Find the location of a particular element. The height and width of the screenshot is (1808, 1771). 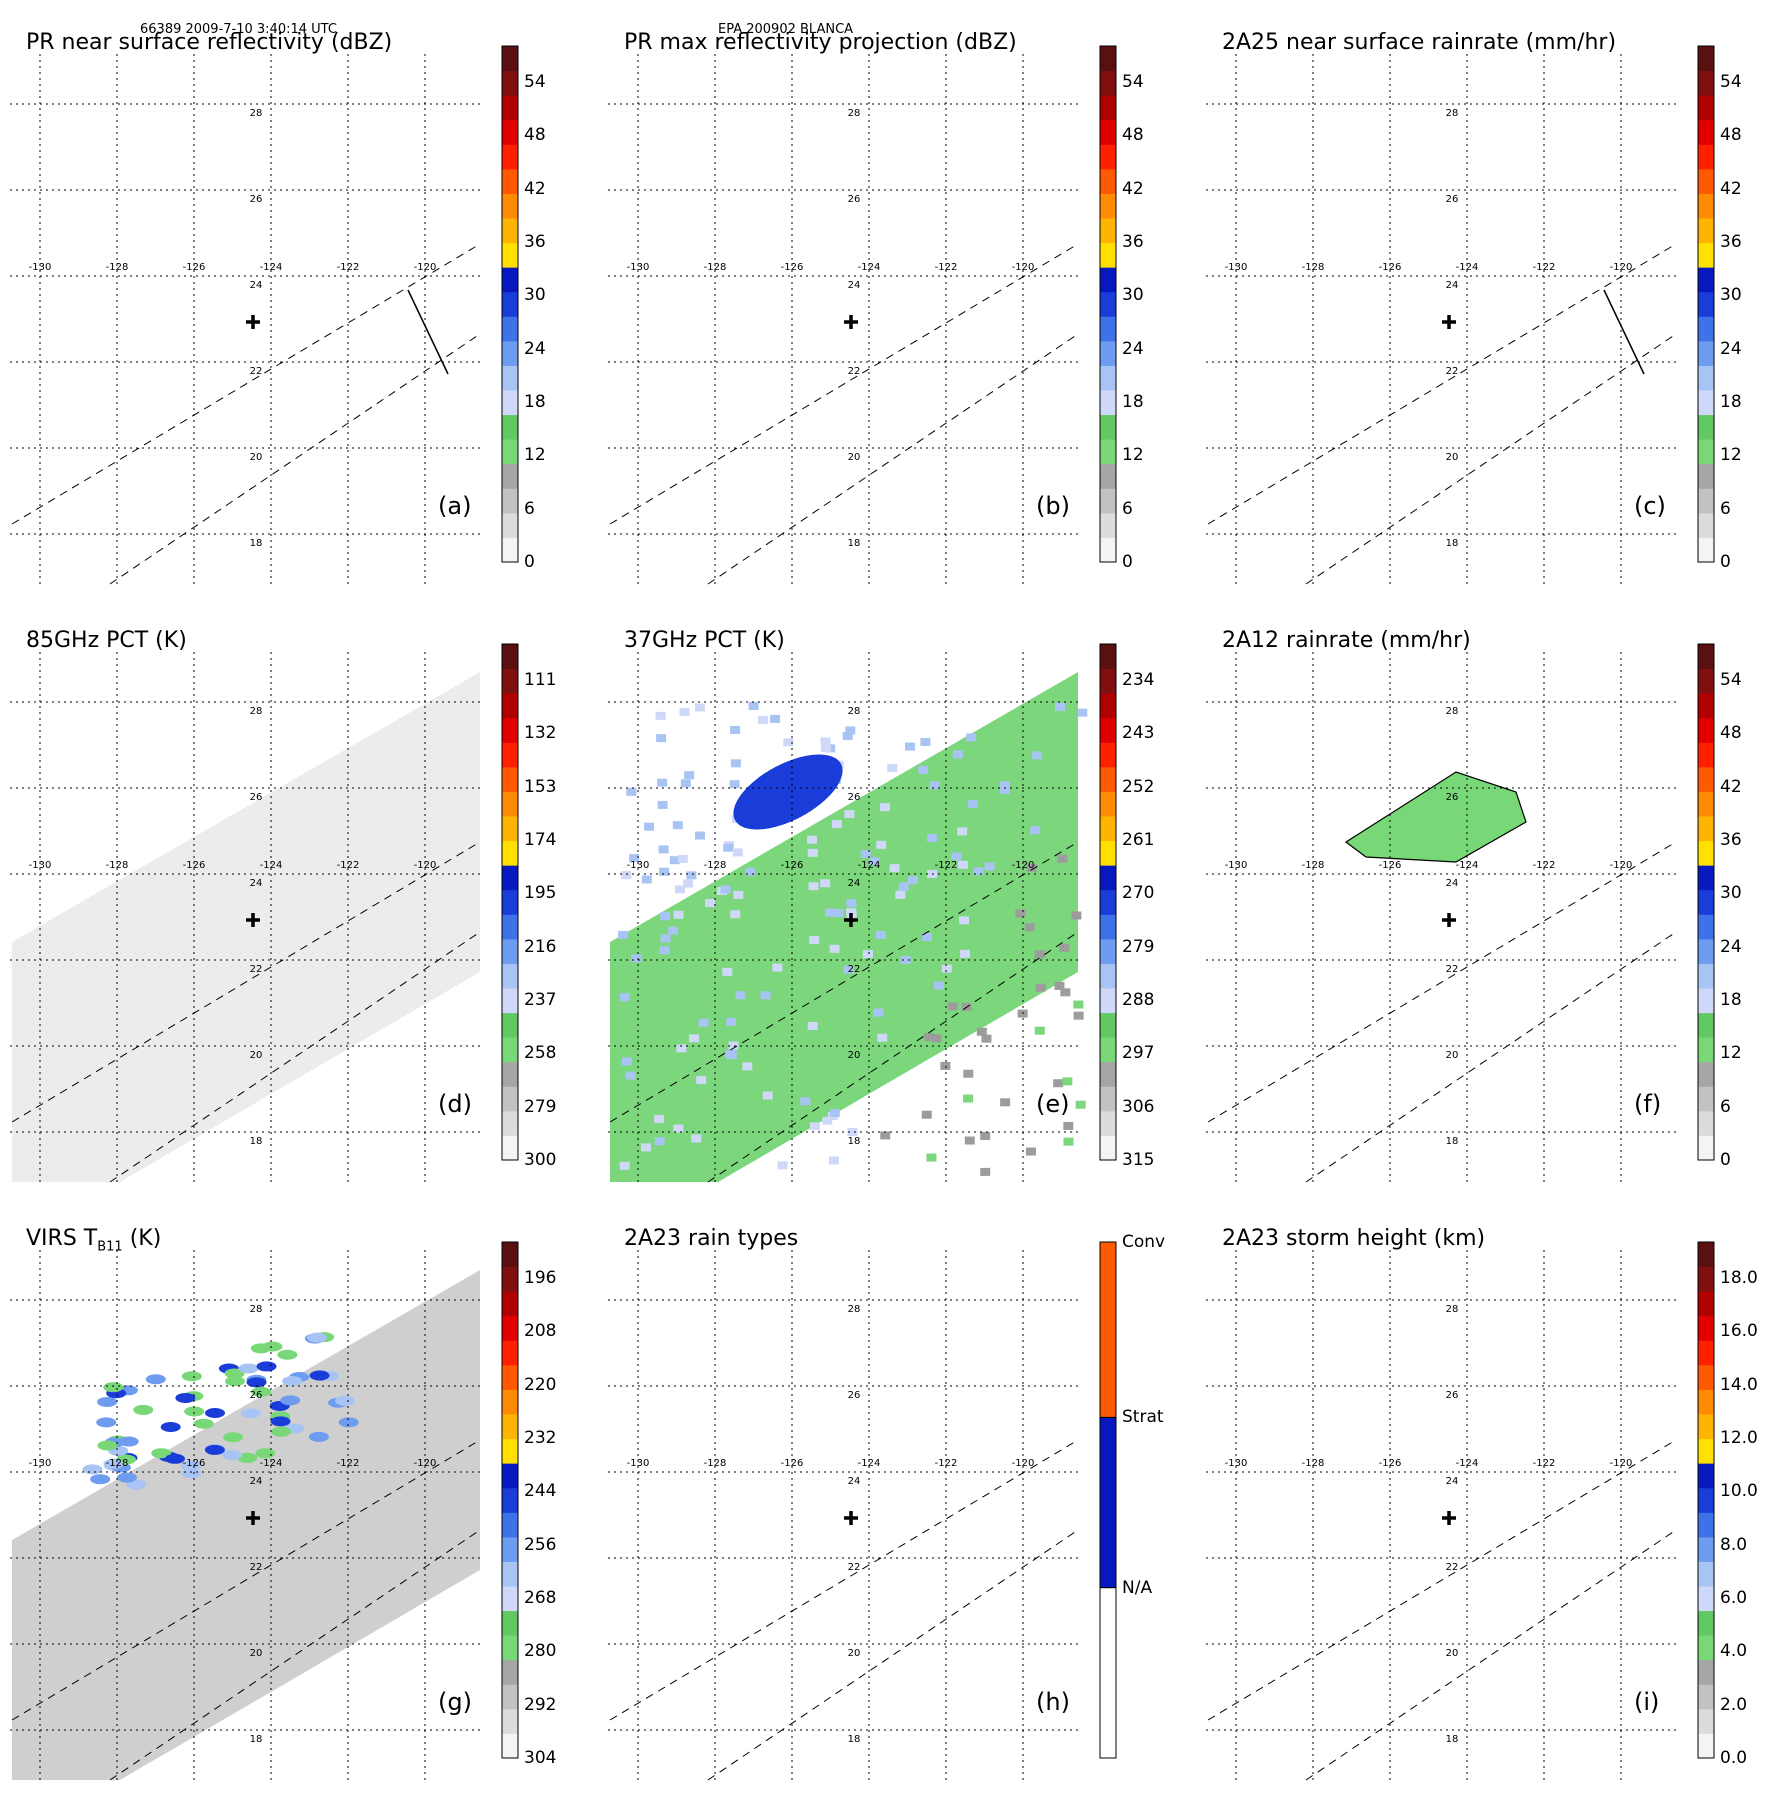

colorbar-label: 24 is located at coordinates (1133, 348).